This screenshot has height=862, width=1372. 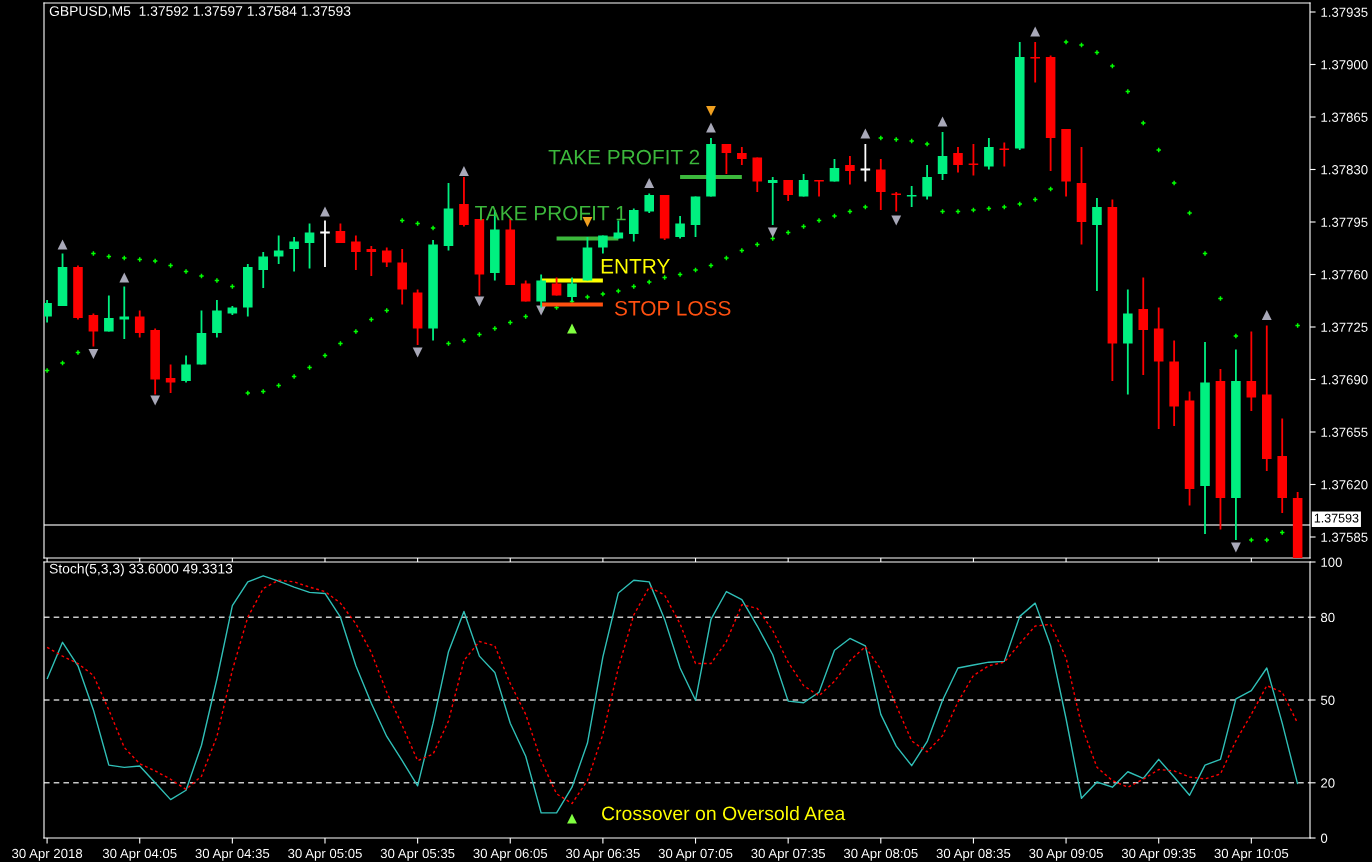 What do you see at coordinates (788, 854) in the screenshot?
I see `x-tick-label: 30 Apr 07:35` at bounding box center [788, 854].